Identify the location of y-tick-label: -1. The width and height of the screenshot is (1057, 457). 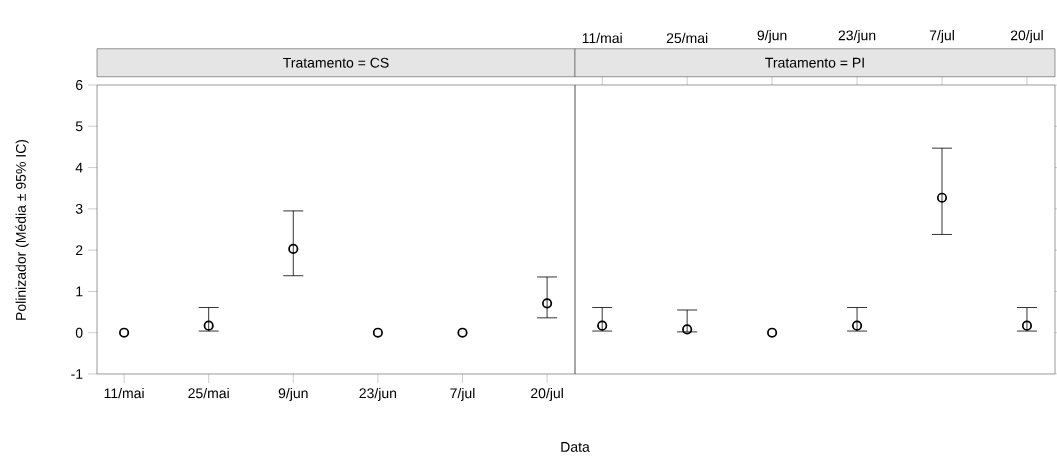
(77, 374).